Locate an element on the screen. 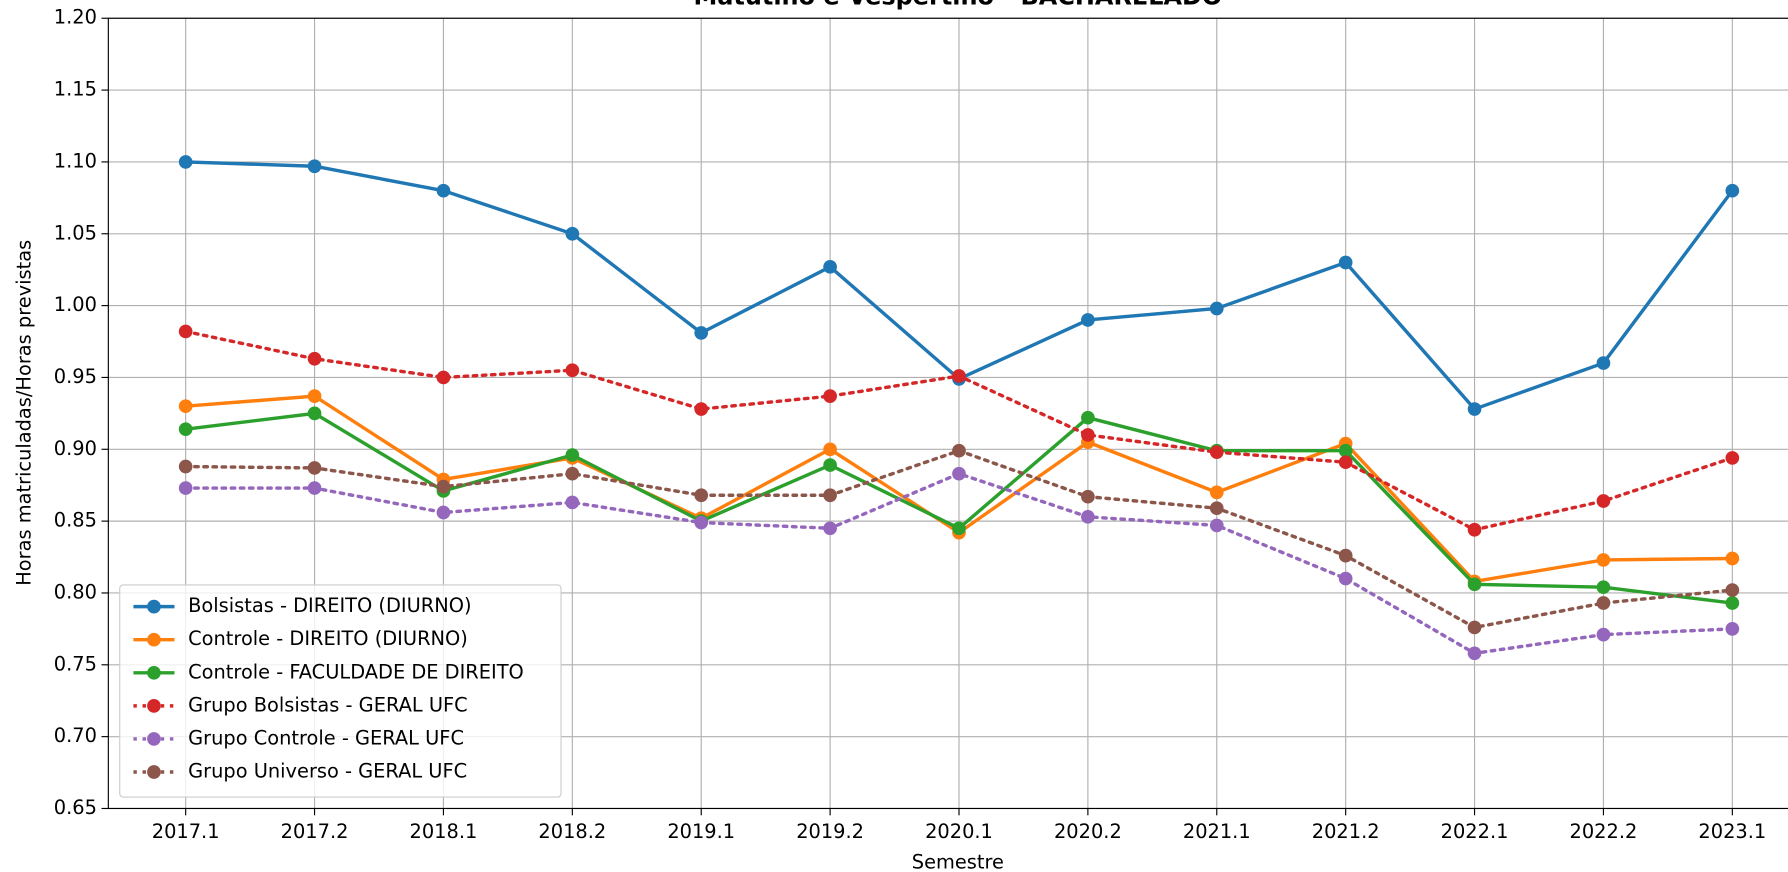 This screenshot has height=872, width=1788. x-tick-label: 2020.2 is located at coordinates (1088, 831).